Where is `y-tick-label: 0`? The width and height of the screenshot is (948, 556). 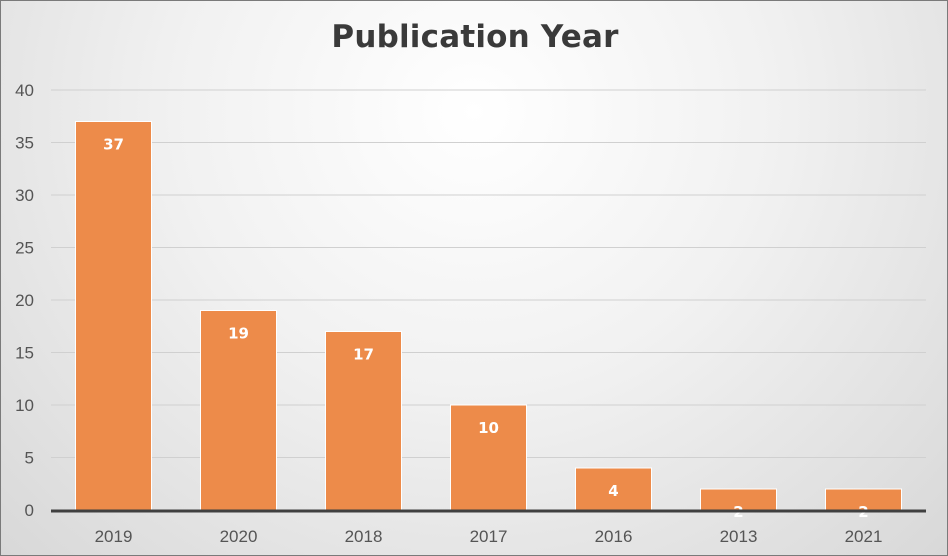
y-tick-label: 0 is located at coordinates (29, 510).